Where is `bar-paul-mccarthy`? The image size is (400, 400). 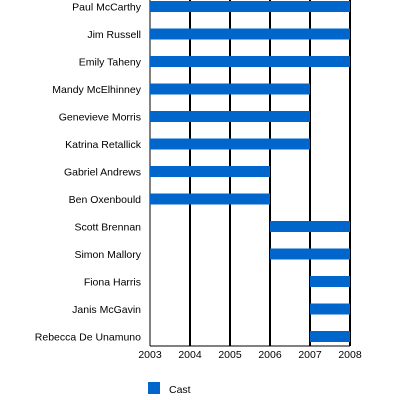
bar-paul-mccarthy is located at coordinates (250, 6).